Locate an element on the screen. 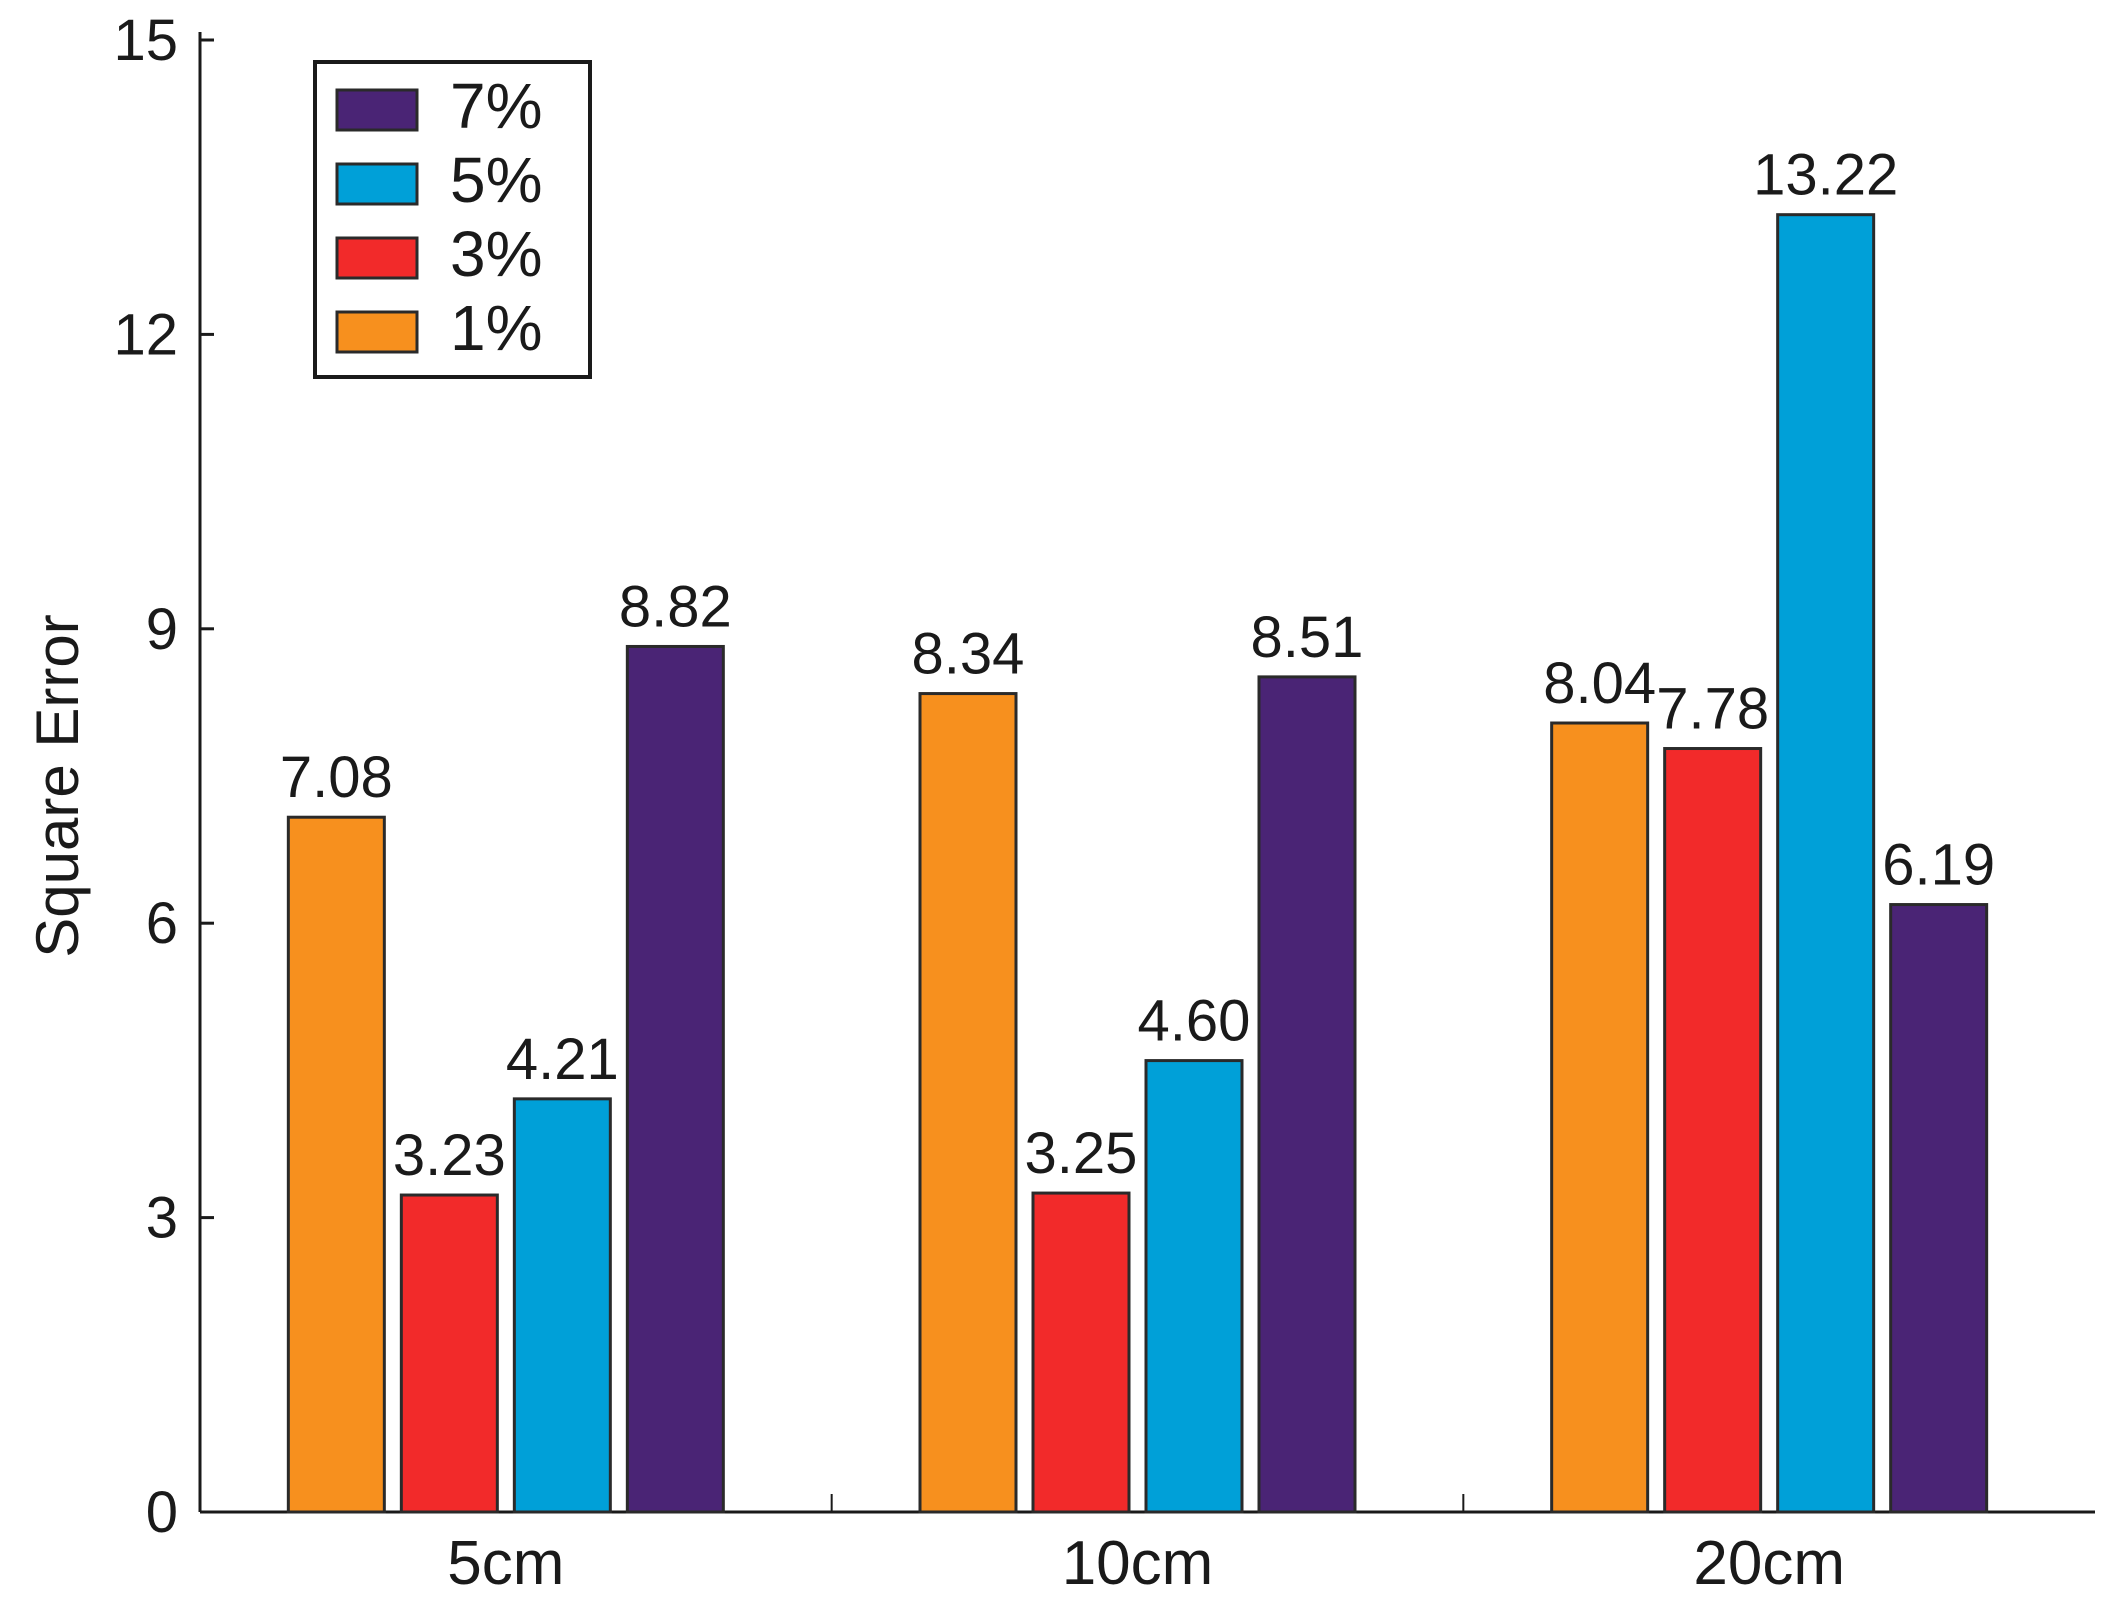  bar-value-label: 4.60 is located at coordinates (1194, 1021).